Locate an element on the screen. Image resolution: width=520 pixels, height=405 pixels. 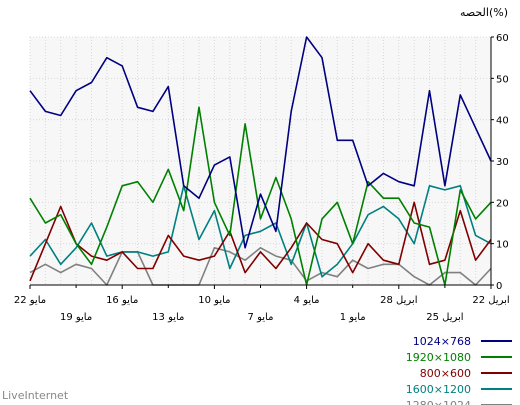
legend-label: 1280×1024 is located at coordinates (438, 402).